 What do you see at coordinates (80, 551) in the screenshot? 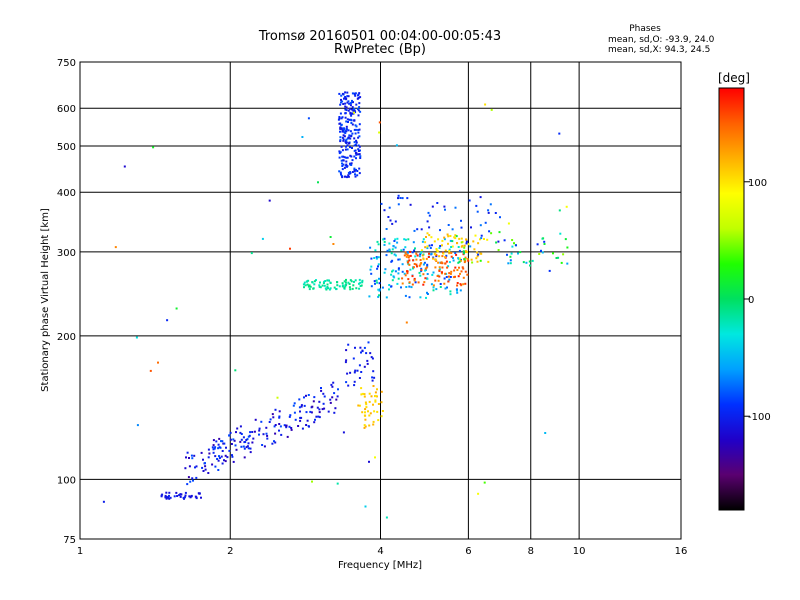
I see `x-tick-label: 1` at bounding box center [80, 551].